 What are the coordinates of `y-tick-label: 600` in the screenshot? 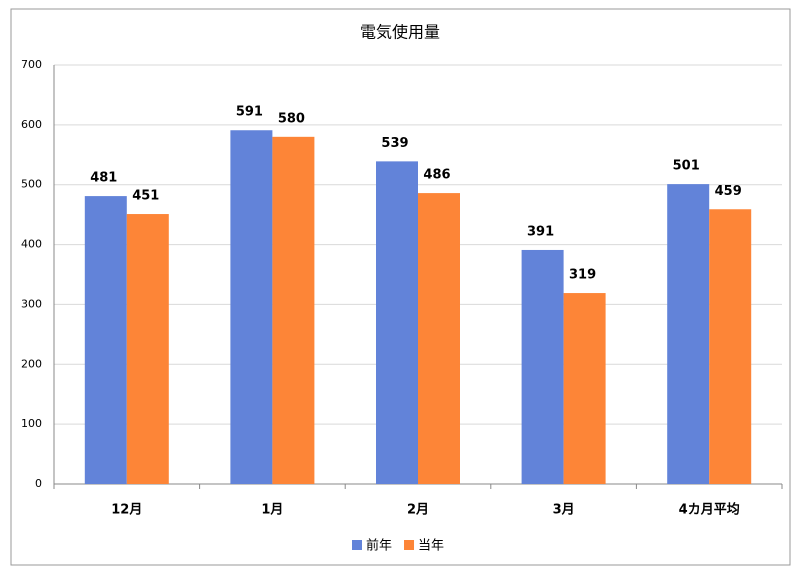 It's located at (31, 124).